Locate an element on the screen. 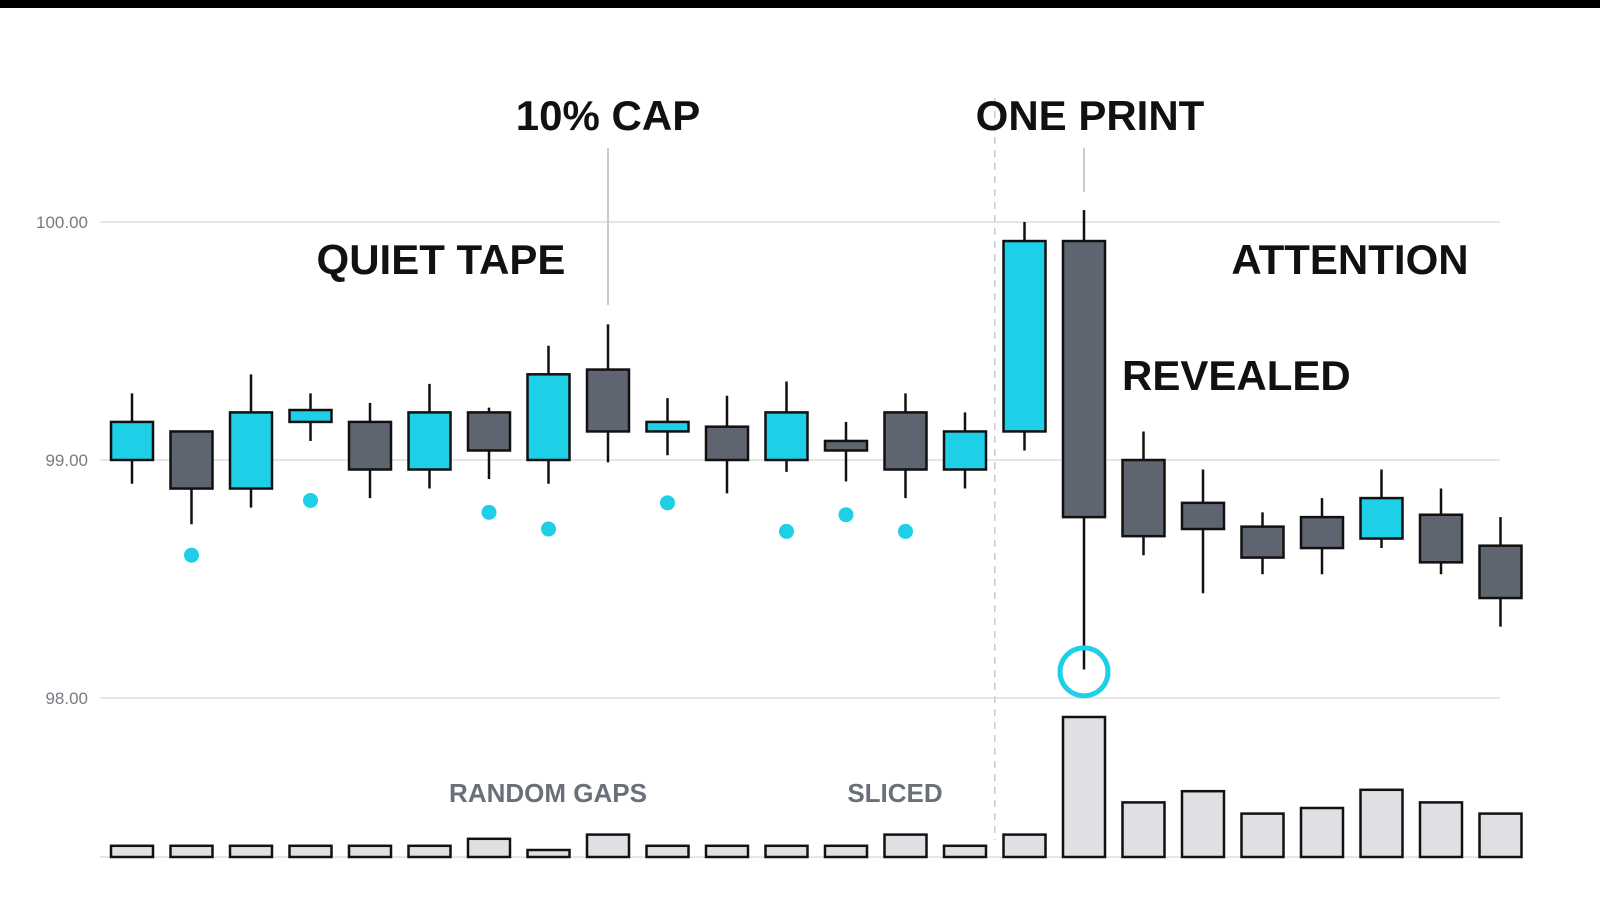  annotation-revealed: REVEALED is located at coordinates (1236, 375).